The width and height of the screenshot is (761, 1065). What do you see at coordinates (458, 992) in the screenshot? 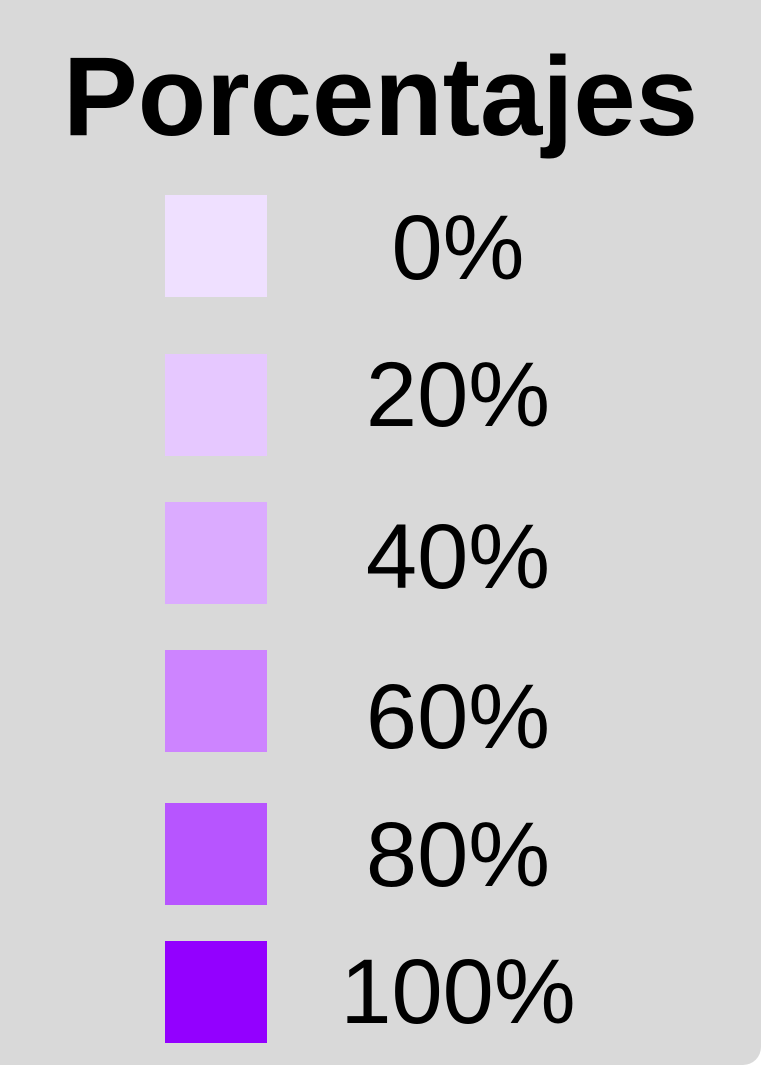
I see `legend-label-100: 100%` at bounding box center [458, 992].